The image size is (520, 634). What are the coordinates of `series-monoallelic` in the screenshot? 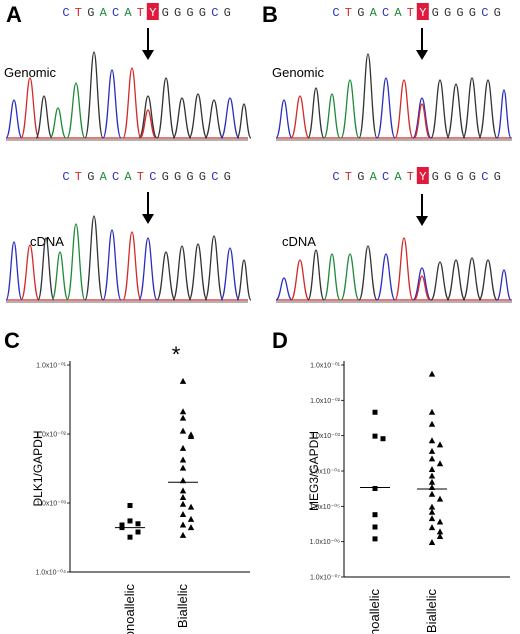 It's located at (375, 475).